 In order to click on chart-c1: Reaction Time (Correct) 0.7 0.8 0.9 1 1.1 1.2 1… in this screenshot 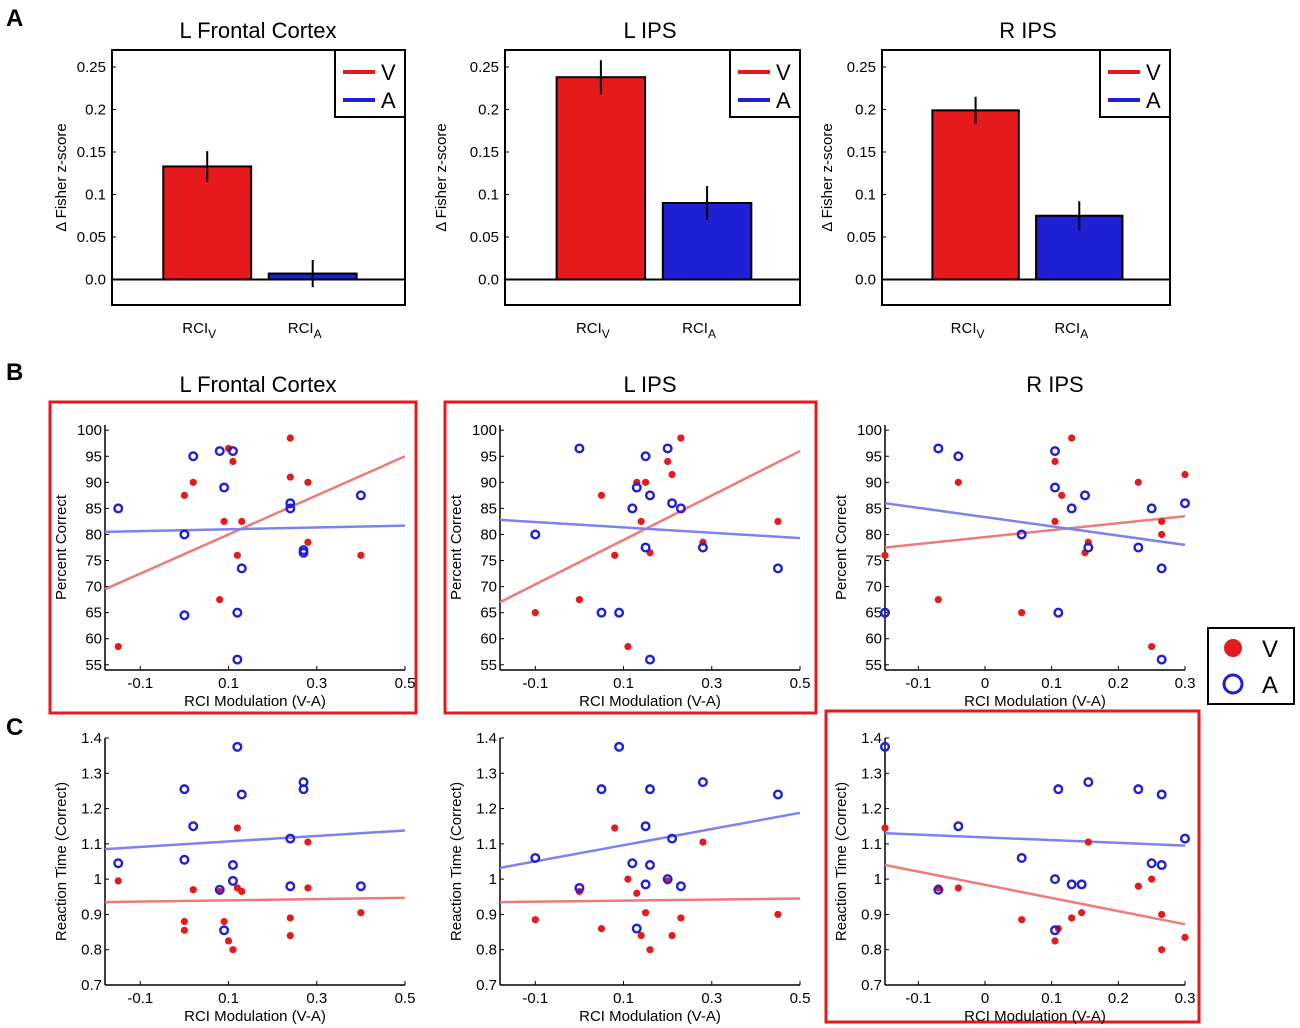, I will do `click(234, 877)`.